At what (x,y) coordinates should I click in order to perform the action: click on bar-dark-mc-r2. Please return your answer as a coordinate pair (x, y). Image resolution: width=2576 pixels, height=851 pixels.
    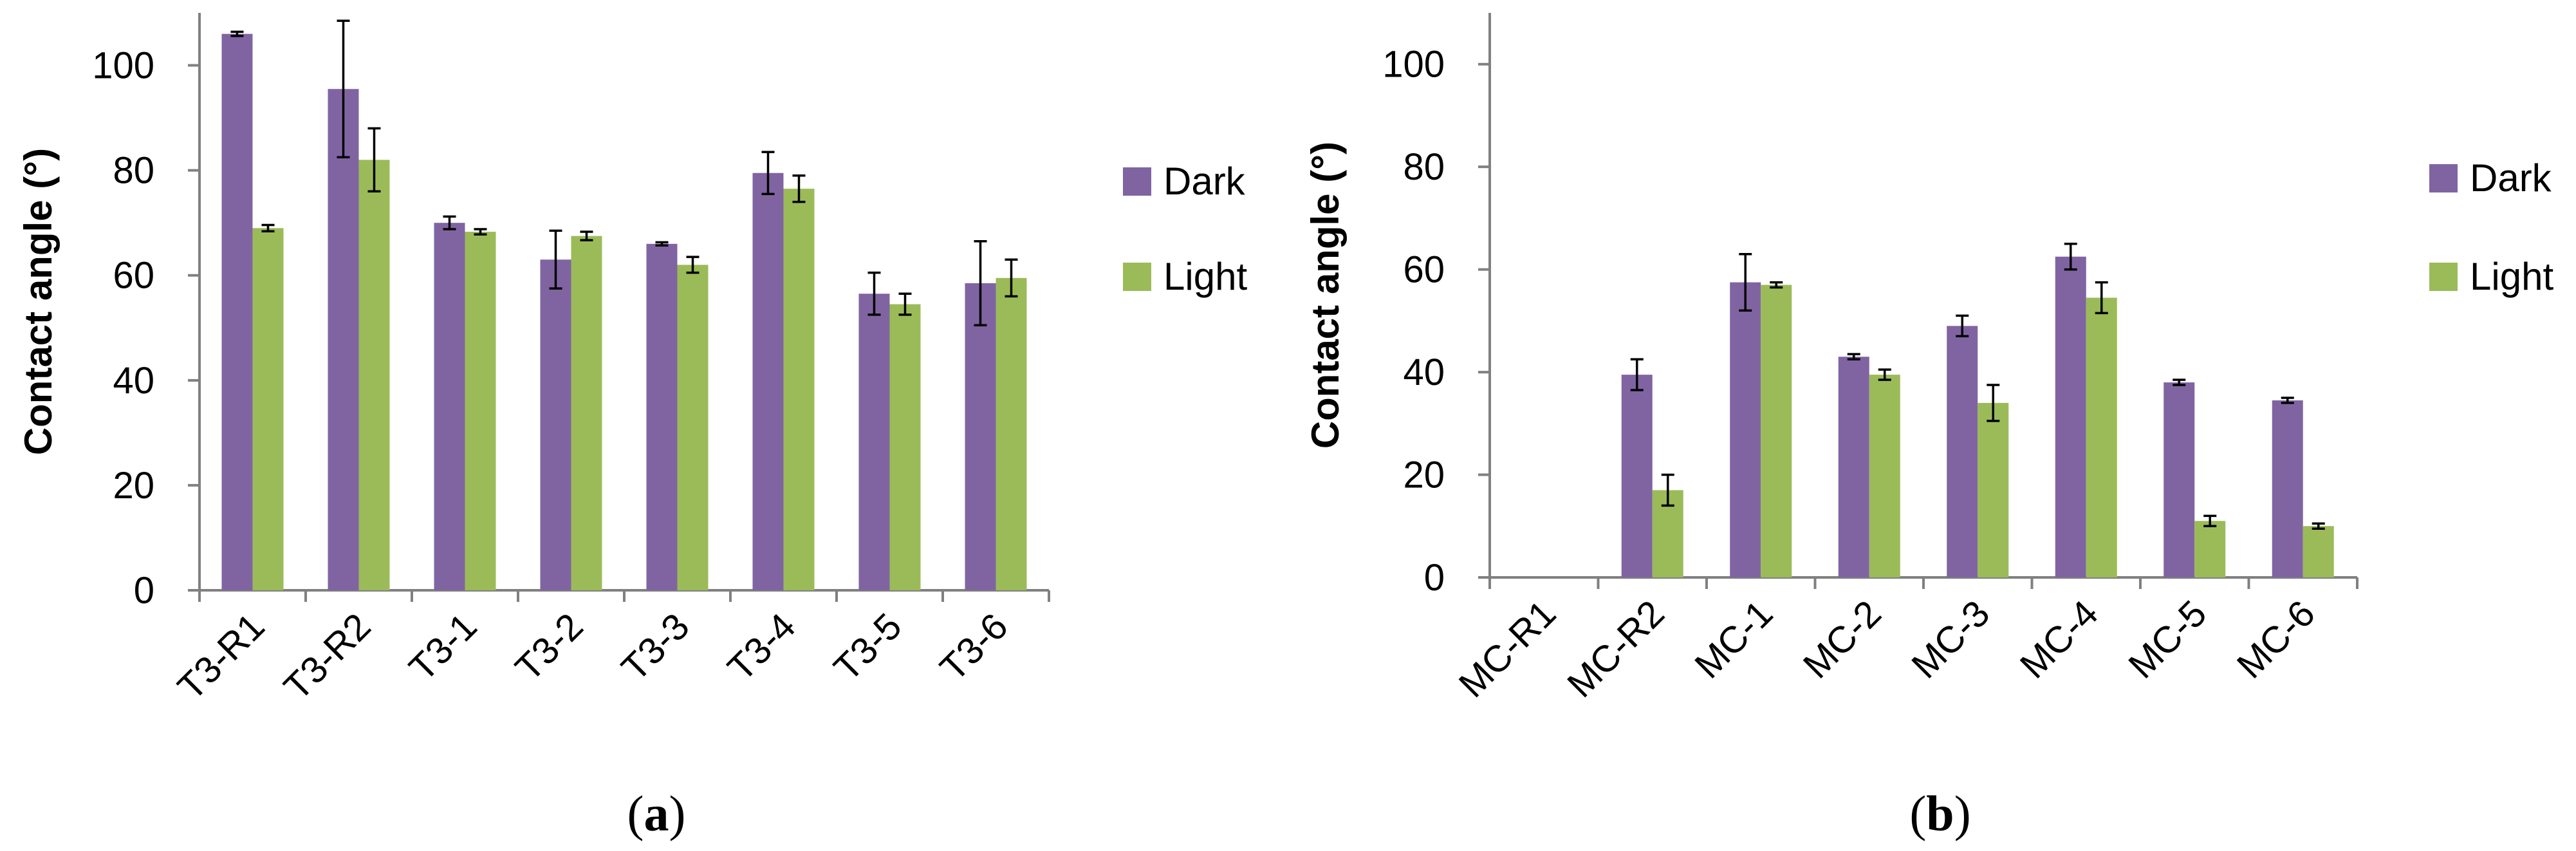
    Looking at the image, I should click on (1637, 476).